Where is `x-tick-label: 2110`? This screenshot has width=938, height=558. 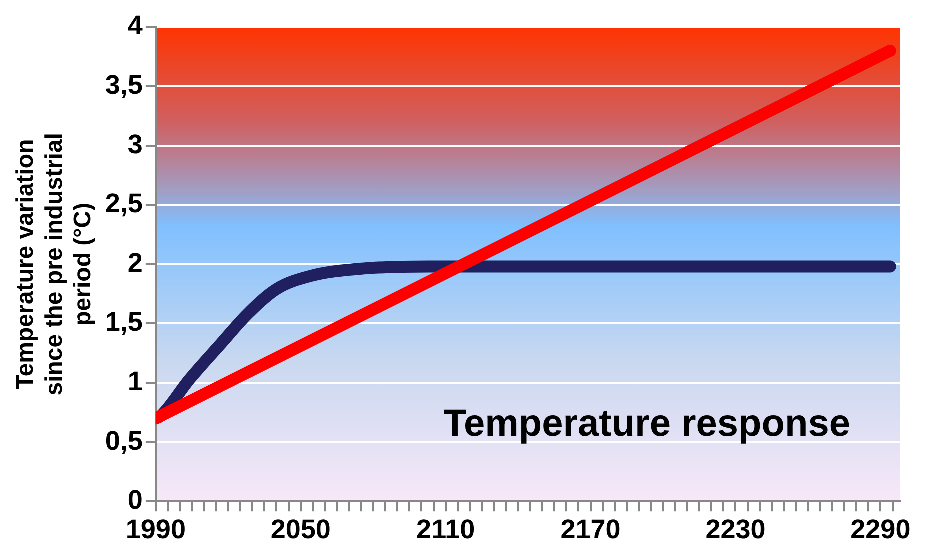 x-tick-label: 2110 is located at coordinates (446, 529).